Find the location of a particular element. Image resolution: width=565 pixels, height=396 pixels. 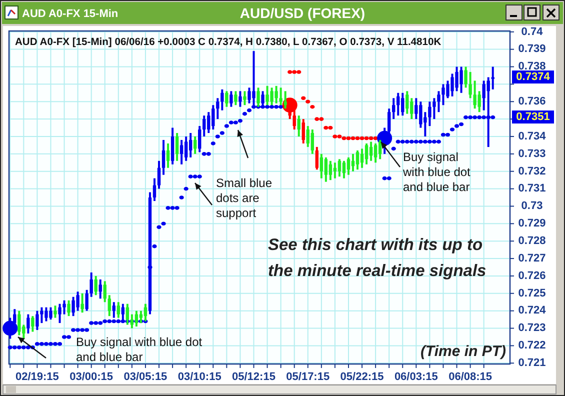

y-tick-label: 0.74 is located at coordinates (532, 32).